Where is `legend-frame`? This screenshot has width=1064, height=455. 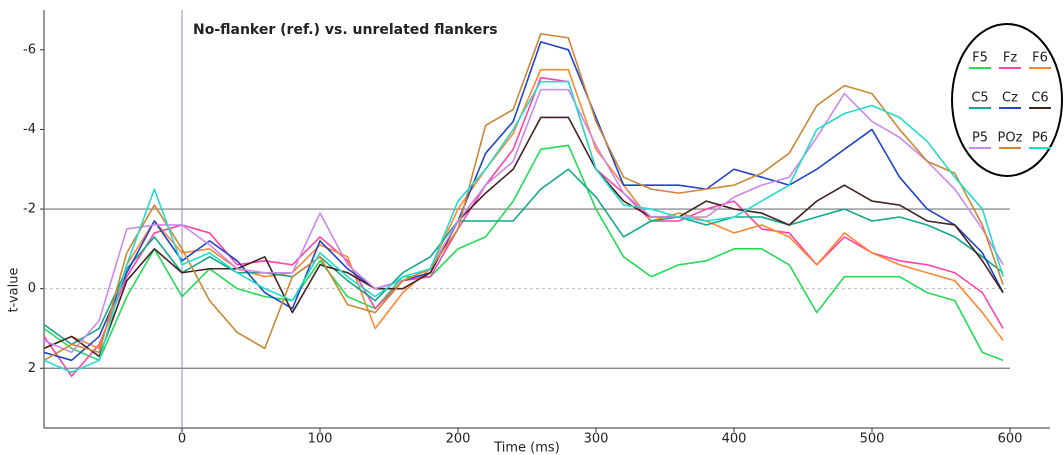 legend-frame is located at coordinates (1007, 100).